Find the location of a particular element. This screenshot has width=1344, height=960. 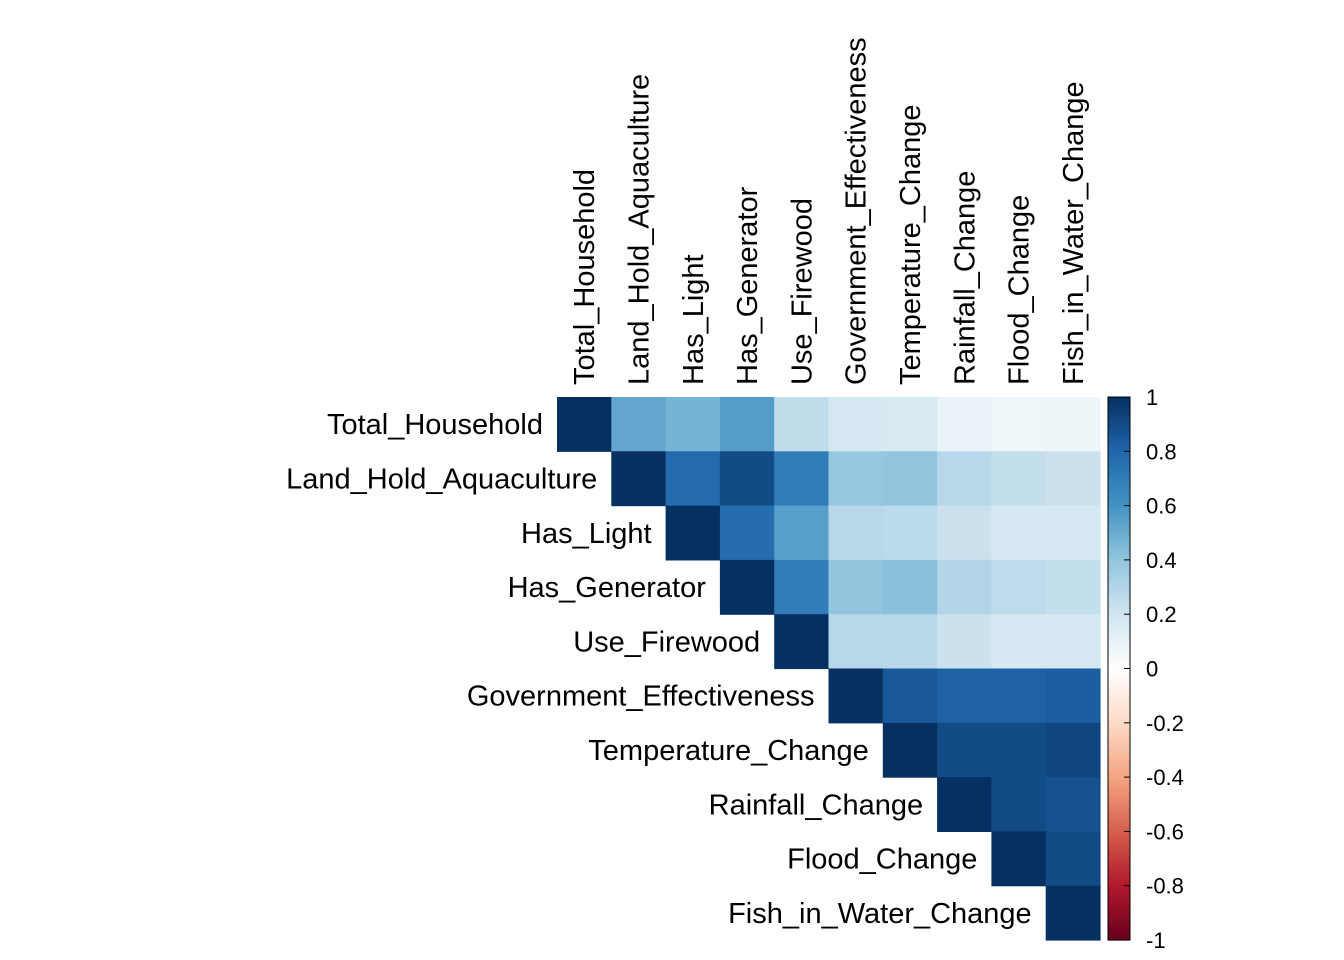

row-label: Government_Effectiveness is located at coordinates (641, 697).